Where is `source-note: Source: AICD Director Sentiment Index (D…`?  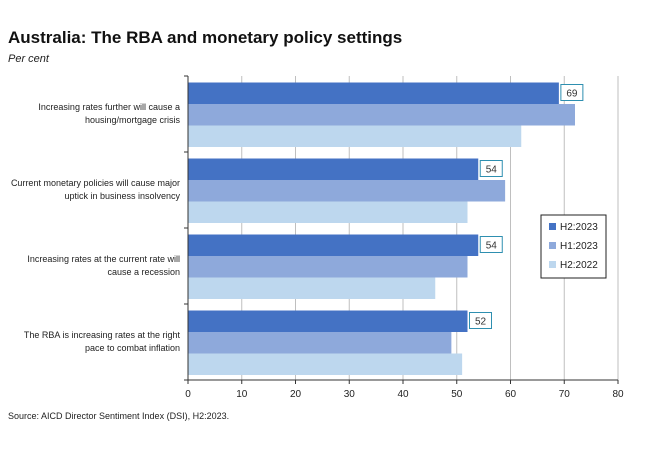
source-note: Source: AICD Director Sentiment Index (D… is located at coordinates (119, 416).